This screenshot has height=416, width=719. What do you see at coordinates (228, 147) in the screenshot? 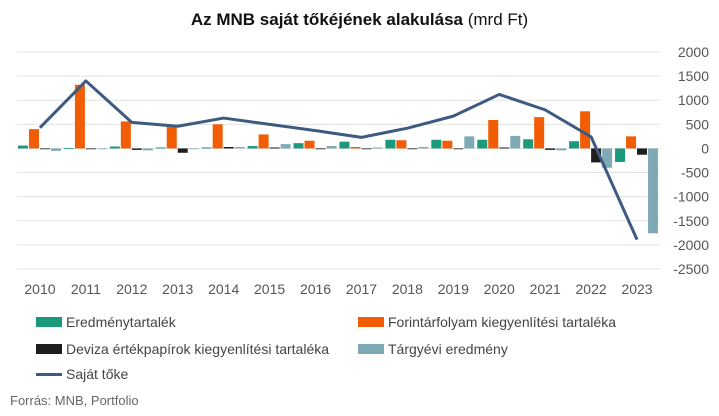
I see `bar-3-2014` at bounding box center [228, 147].